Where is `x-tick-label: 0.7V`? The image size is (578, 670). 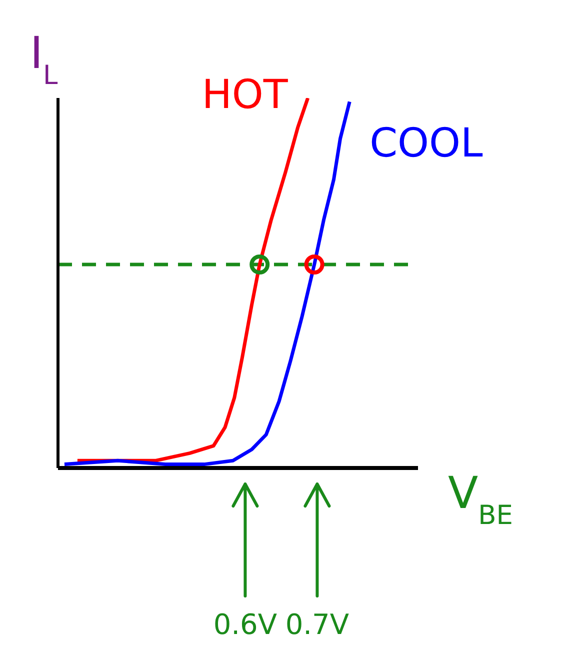
x-tick-label: 0.7V is located at coordinates (317, 624).